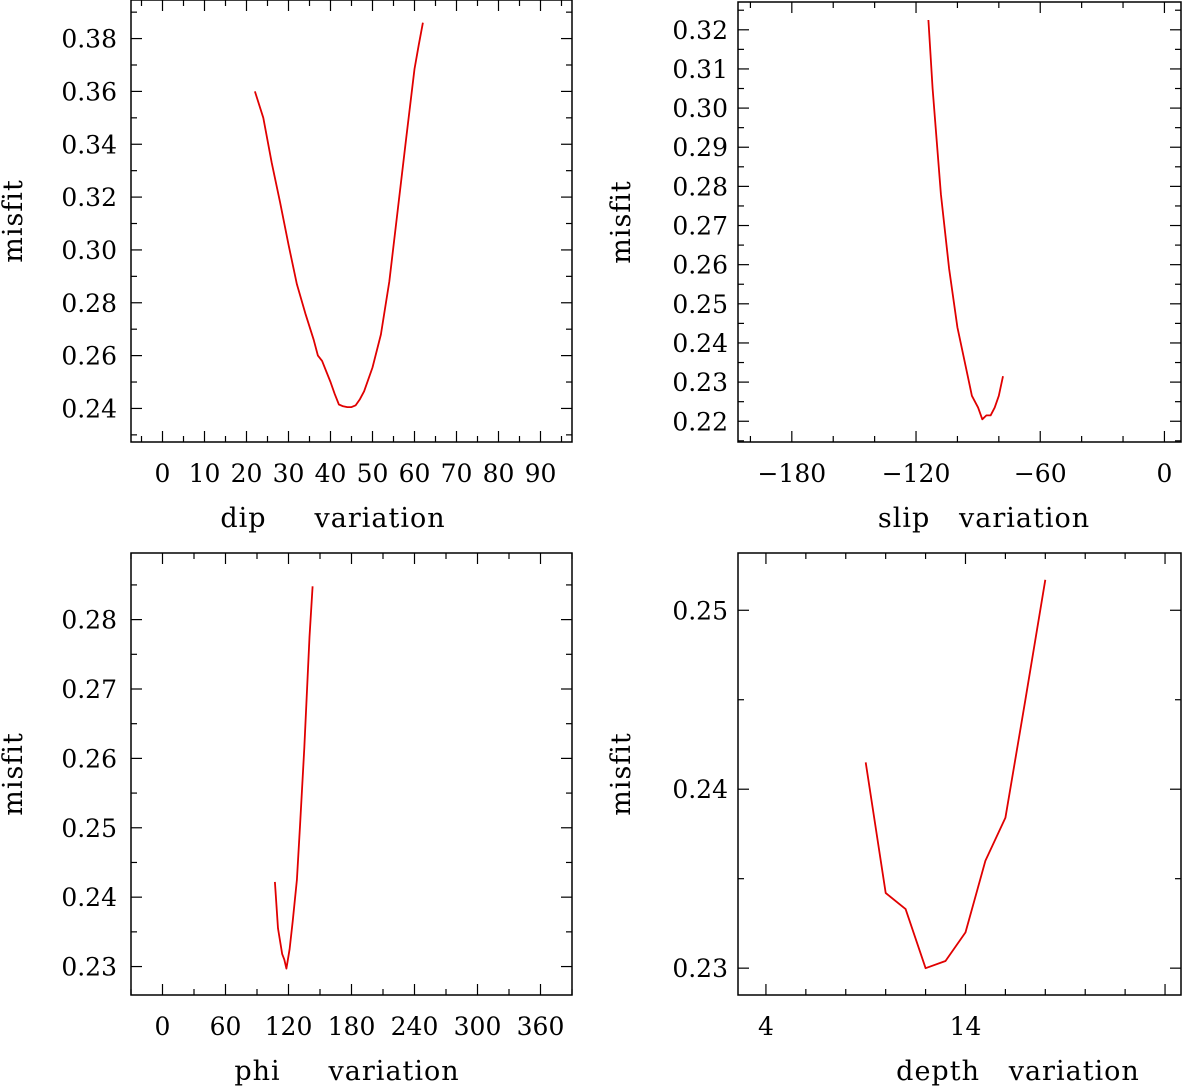 The height and width of the screenshot is (1086, 1183). Describe the element at coordinates (339, 215) in the screenshot. I see `series-line-dip` at that location.